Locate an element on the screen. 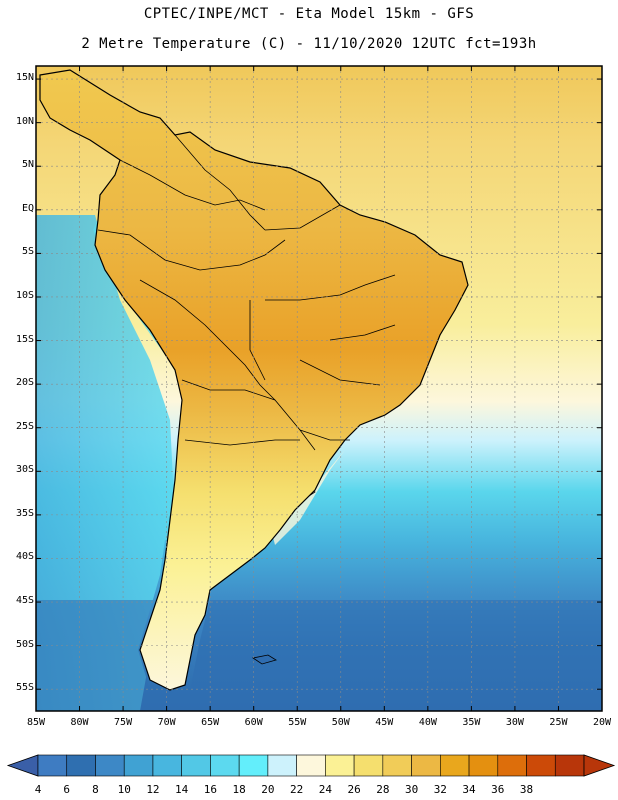 The image size is (618, 800). colorbar-label: 24 is located at coordinates (325, 789).